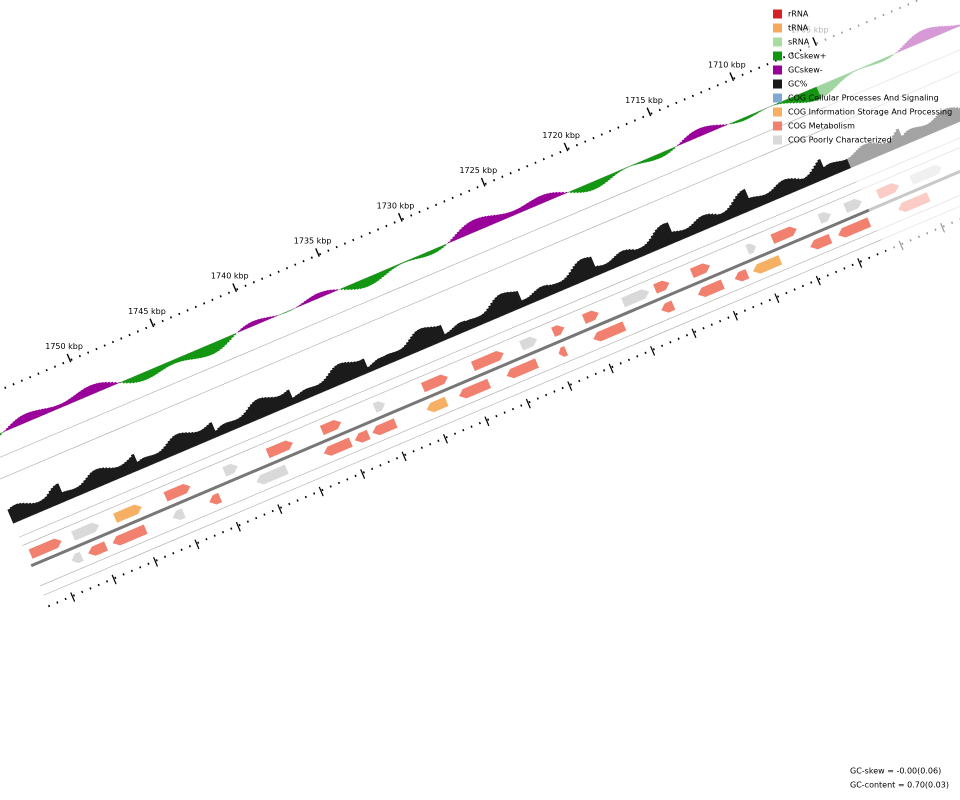  I want to click on ruler-tick, so click(483, 182).